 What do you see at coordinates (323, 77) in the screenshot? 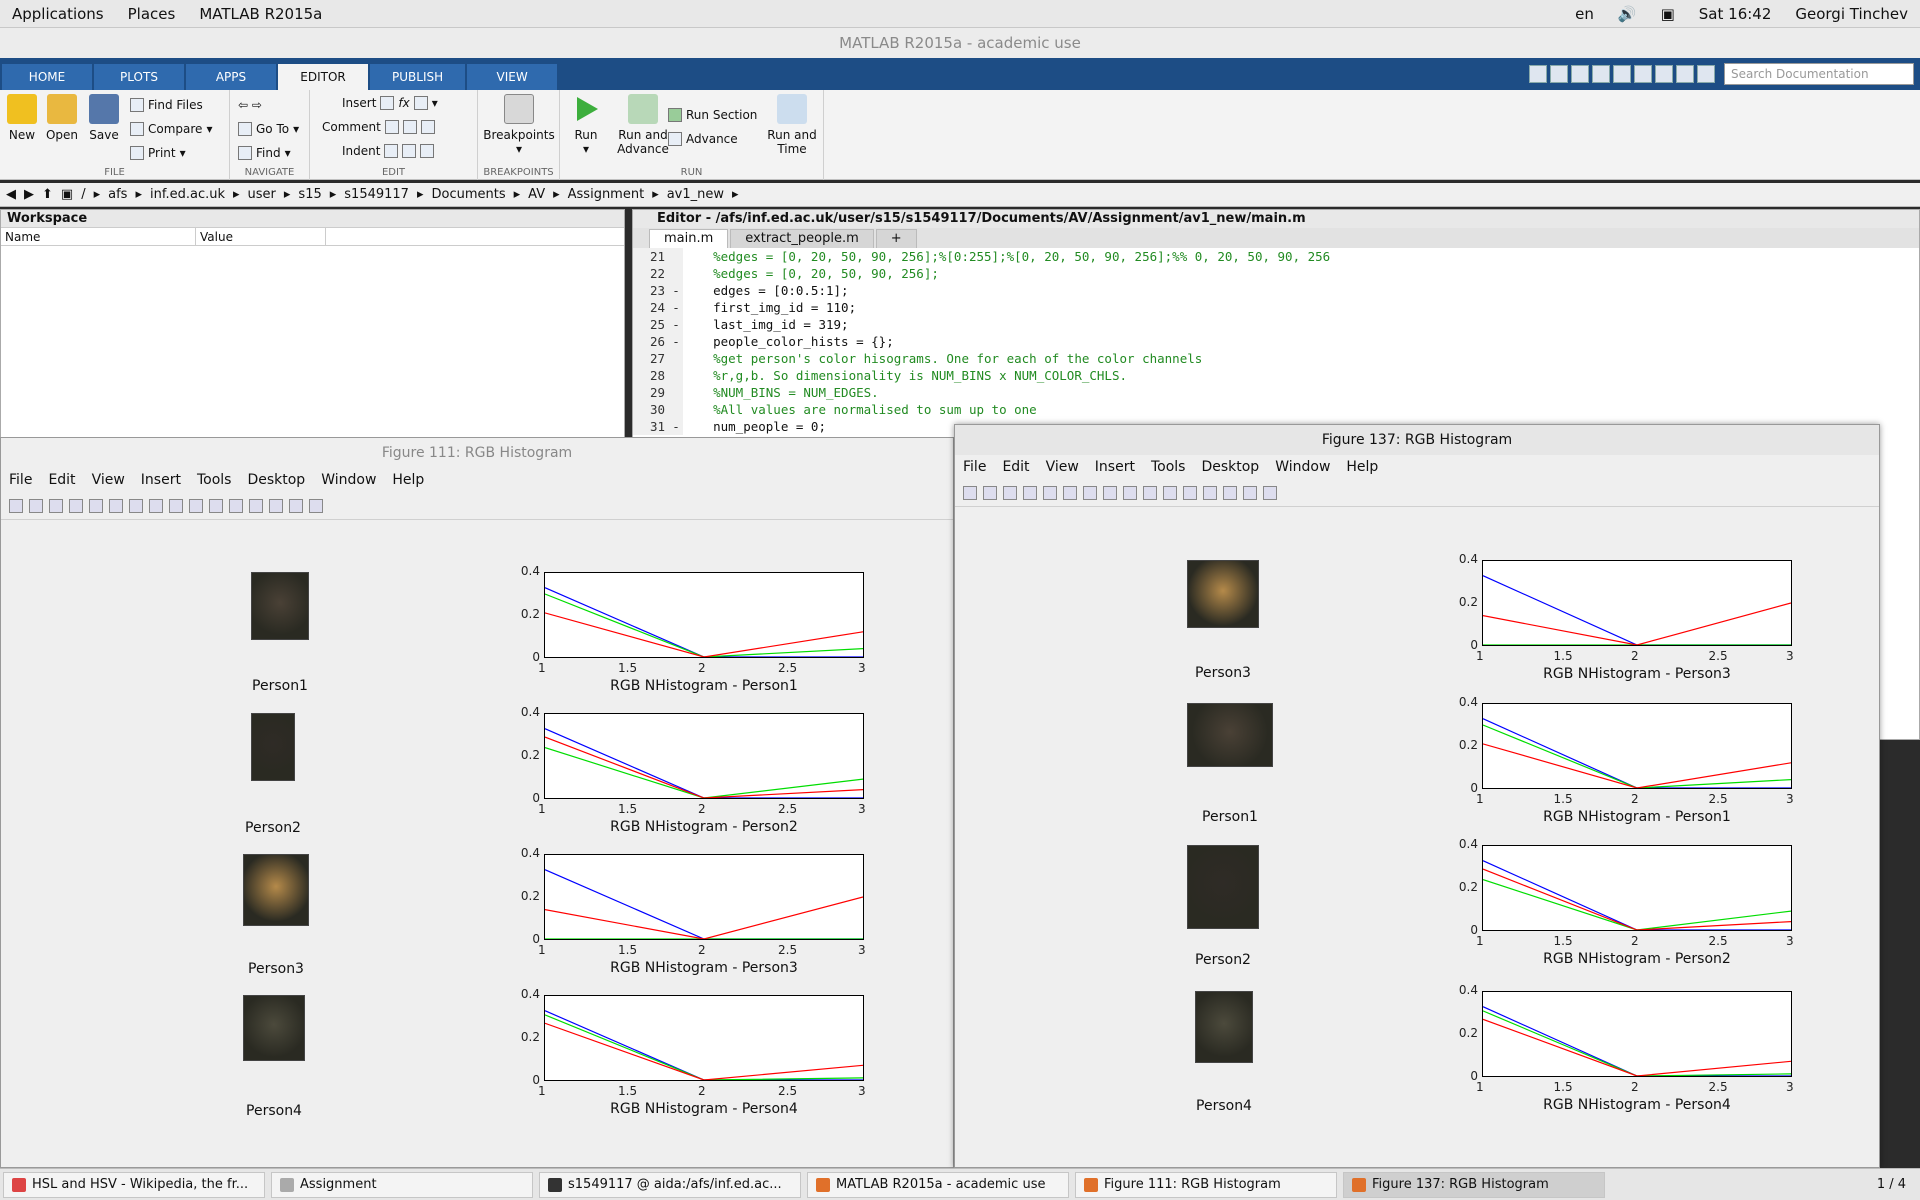
I see `tab-editor: EDITOR` at bounding box center [323, 77].